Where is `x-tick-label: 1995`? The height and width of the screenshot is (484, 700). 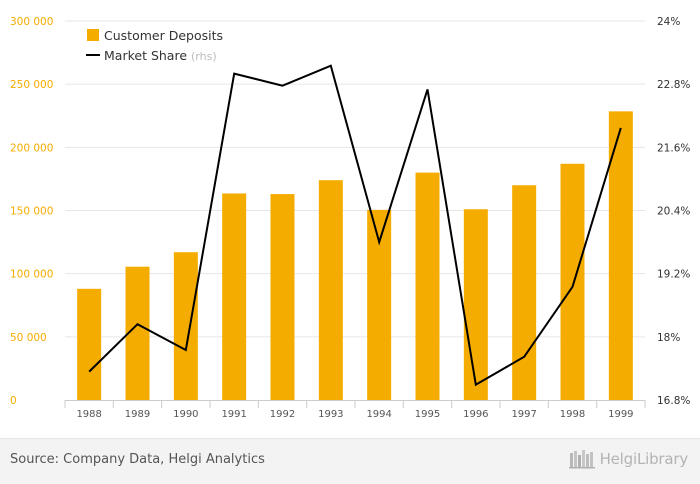 x-tick-label: 1995 is located at coordinates (427, 414).